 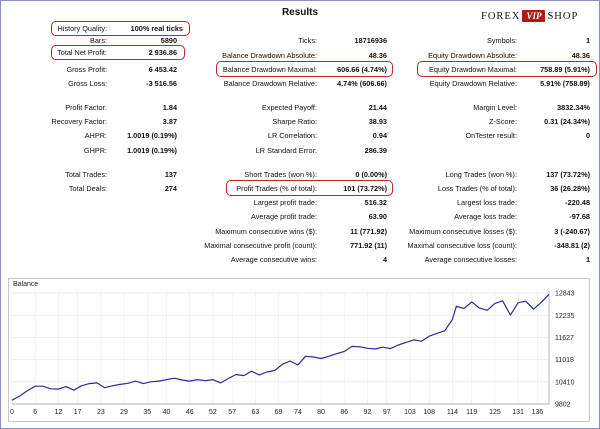 I want to click on stat-label: Total Trades:, so click(x=86, y=174).